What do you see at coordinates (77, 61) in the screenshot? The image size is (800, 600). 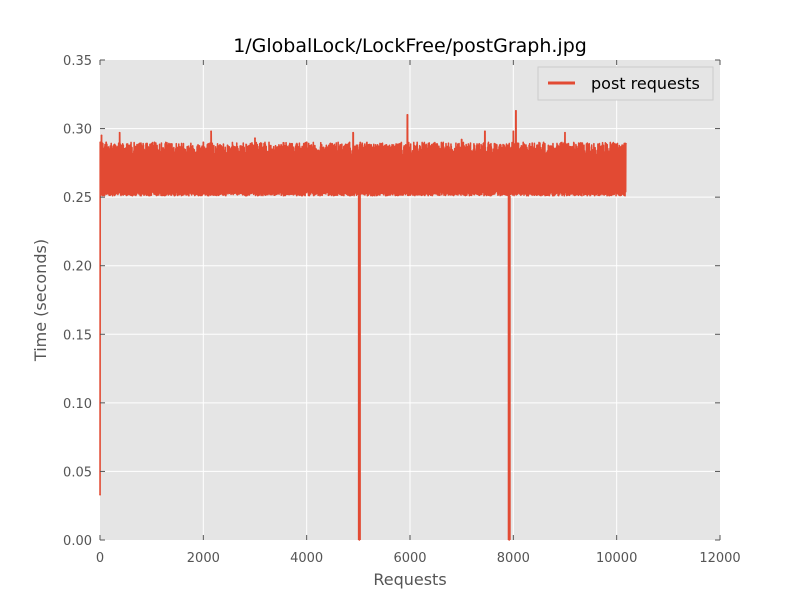 I see `y-tick-label: 0.35` at bounding box center [77, 61].